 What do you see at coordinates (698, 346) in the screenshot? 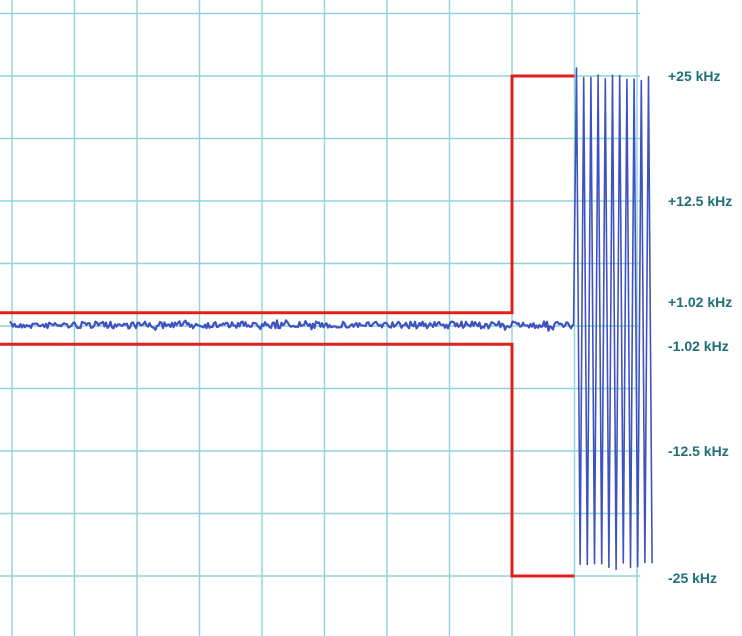
I see `y-tick-label: -1.02 kHz` at bounding box center [698, 346].